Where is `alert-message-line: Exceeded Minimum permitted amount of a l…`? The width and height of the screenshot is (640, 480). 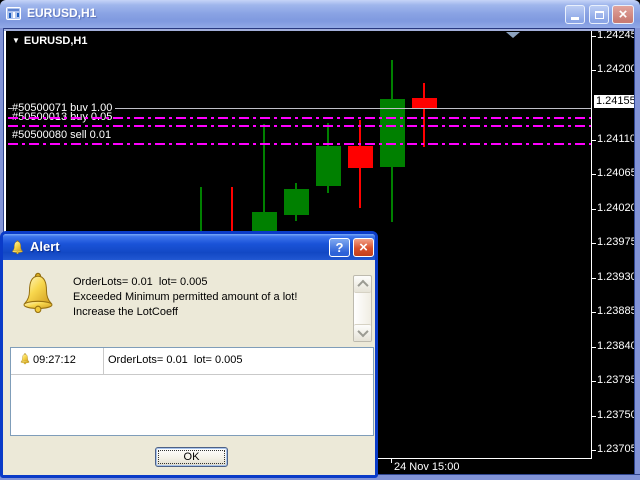
alert-message-line: Exceeded Minimum permitted amount of a l… is located at coordinates (185, 297).